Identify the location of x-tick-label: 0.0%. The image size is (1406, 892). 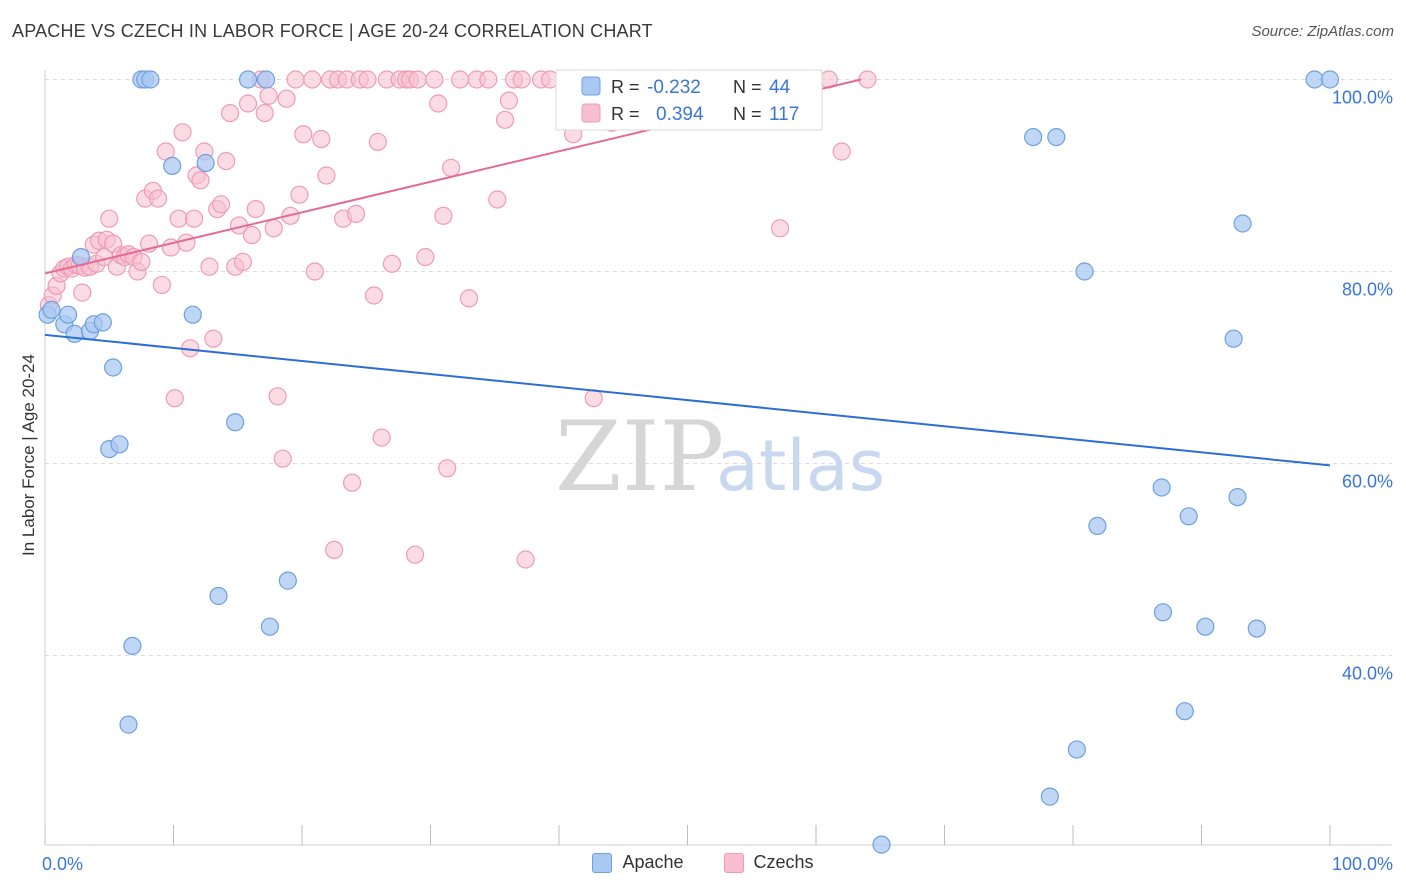
(62, 864).